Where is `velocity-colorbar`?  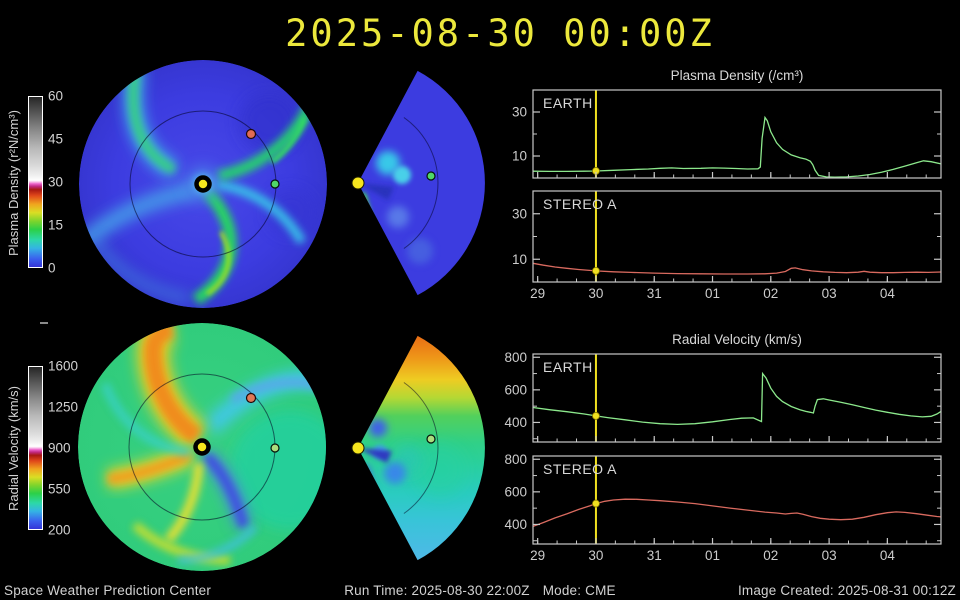 velocity-colorbar is located at coordinates (35, 448).